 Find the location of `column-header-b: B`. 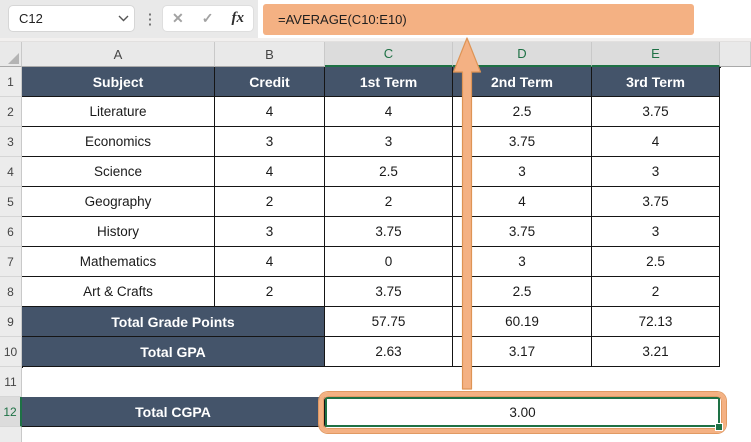

column-header-b: B is located at coordinates (270, 54).